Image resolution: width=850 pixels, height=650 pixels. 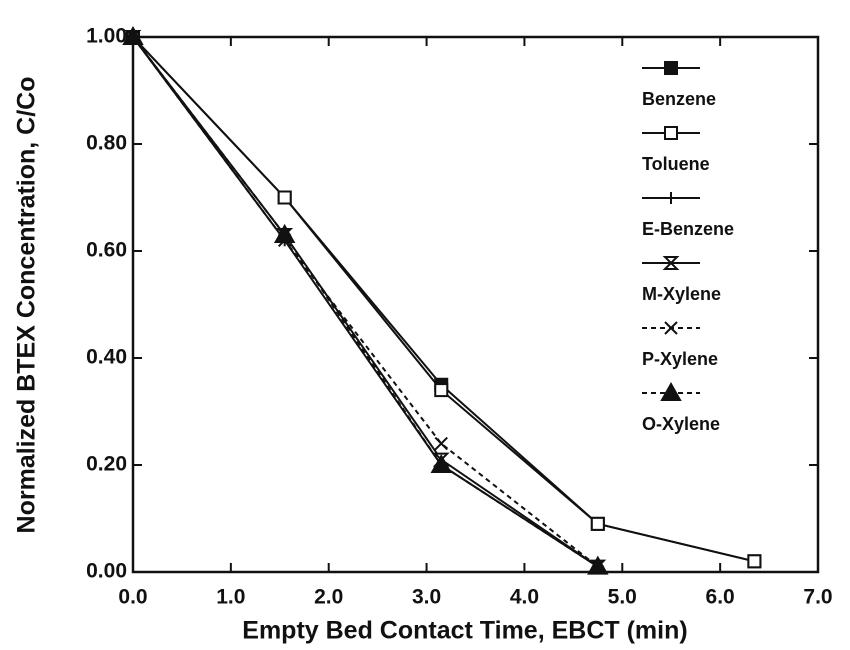 What do you see at coordinates (679, 99) in the screenshot?
I see `legend-label: Benzene` at bounding box center [679, 99].